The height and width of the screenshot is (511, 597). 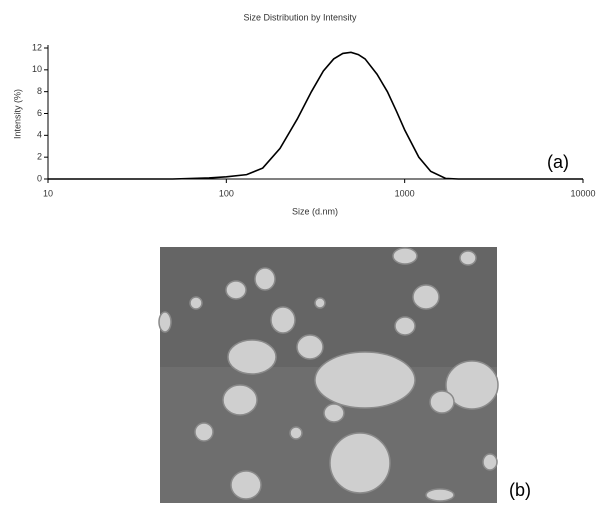 What do you see at coordinates (37, 69) in the screenshot?
I see `y-tick-label: 10` at bounding box center [37, 69].